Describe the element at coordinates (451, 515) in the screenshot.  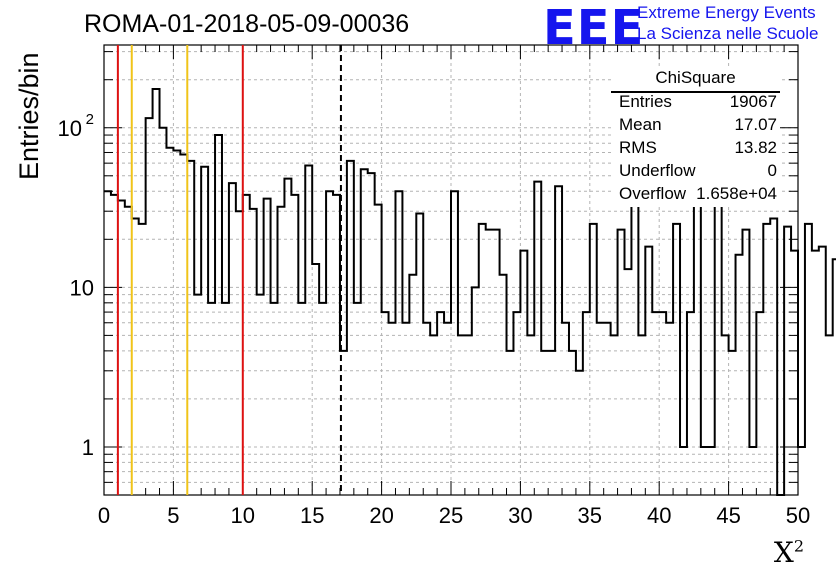
I see `x-tick-label: 25` at that location.